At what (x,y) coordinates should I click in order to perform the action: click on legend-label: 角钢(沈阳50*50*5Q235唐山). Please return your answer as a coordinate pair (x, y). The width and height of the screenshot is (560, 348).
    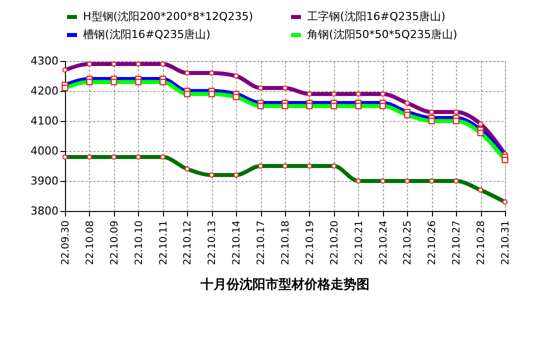
    Looking at the image, I should click on (382, 34).